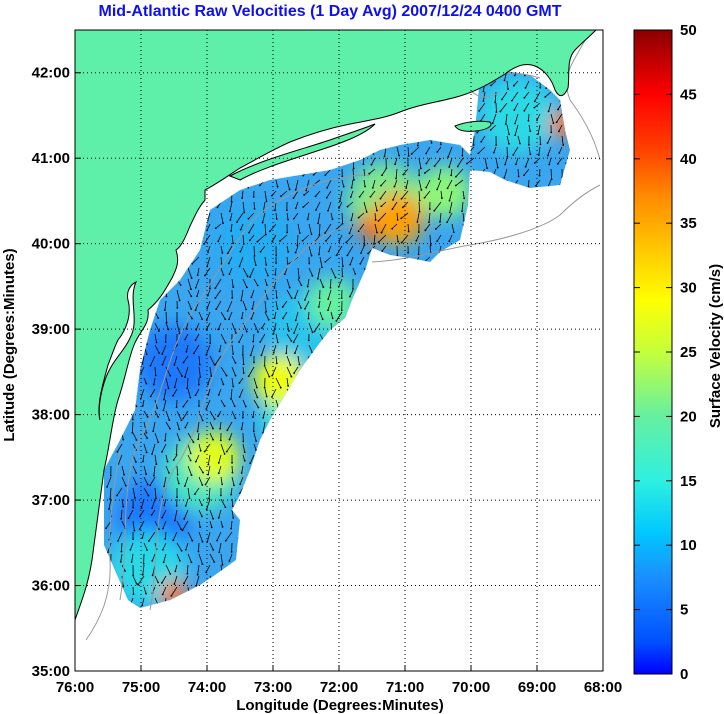 The image size is (724, 714). Describe the element at coordinates (684, 610) in the screenshot. I see `colorbar-tick-label: 5` at that location.